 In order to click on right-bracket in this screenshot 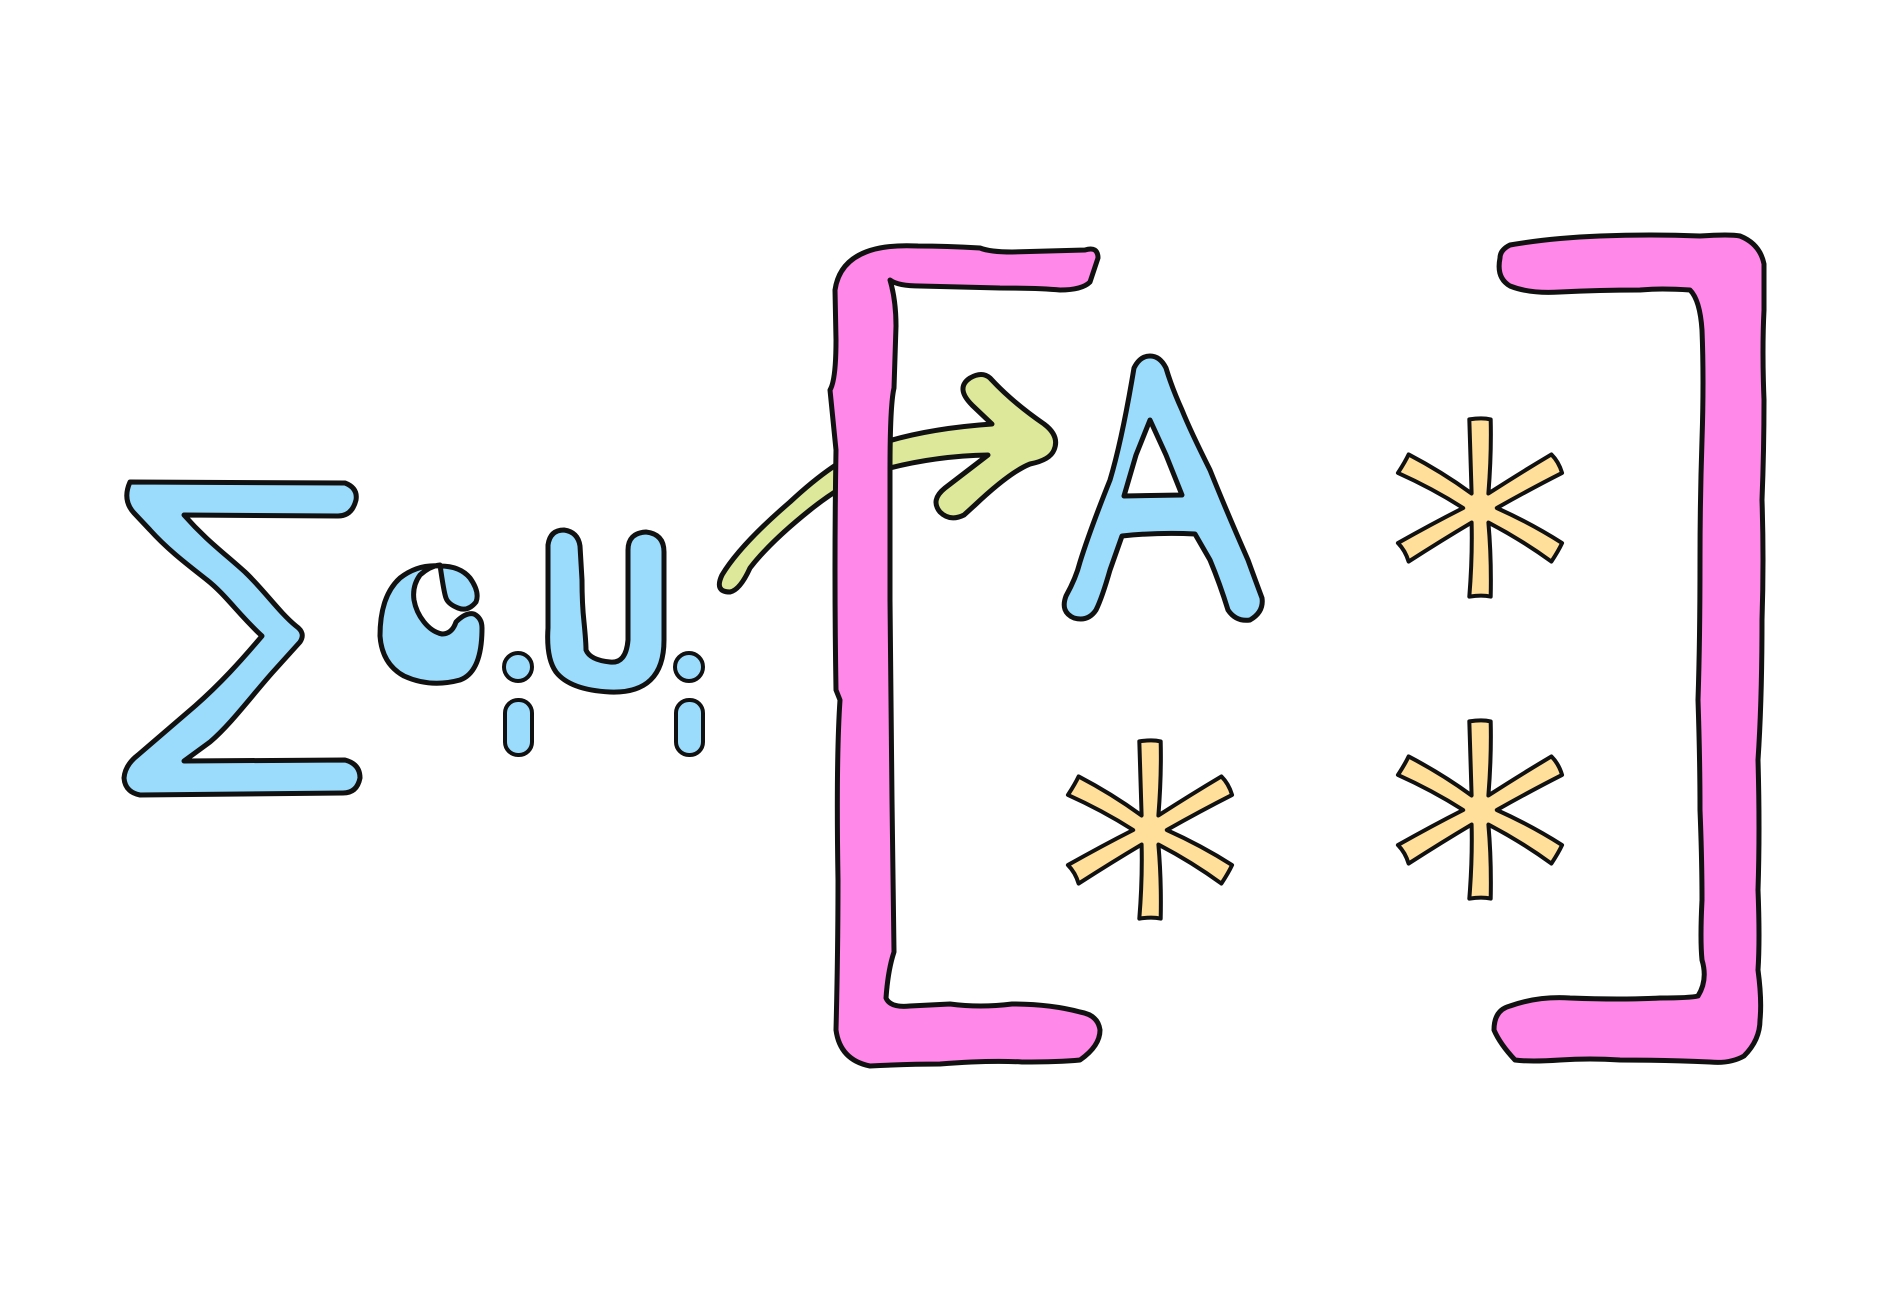, I will do `click(1629, 648)`.